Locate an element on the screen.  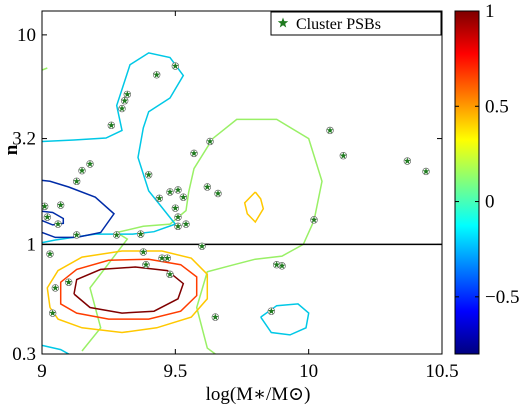
colorbar-bar is located at coordinates (467, 182).